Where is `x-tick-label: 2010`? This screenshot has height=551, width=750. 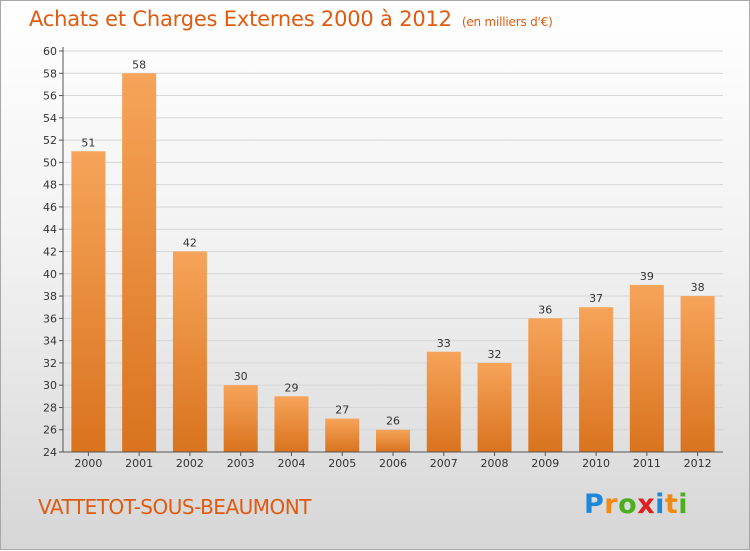 x-tick-label: 2010 is located at coordinates (596, 463).